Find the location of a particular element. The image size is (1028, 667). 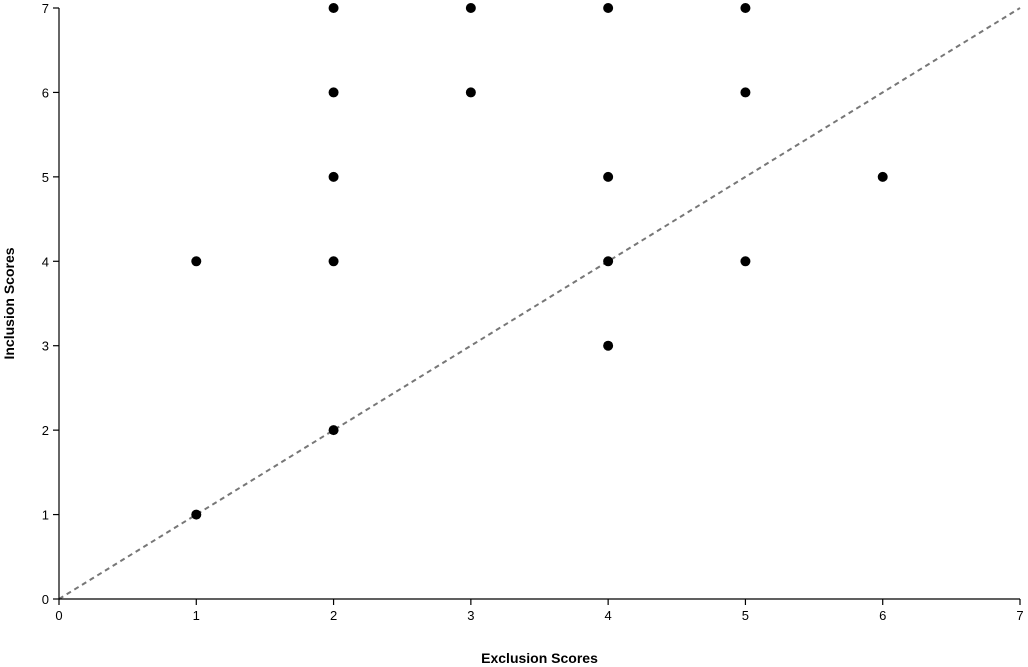

x-axis-title: Exclusion Scores is located at coordinates (539, 658).